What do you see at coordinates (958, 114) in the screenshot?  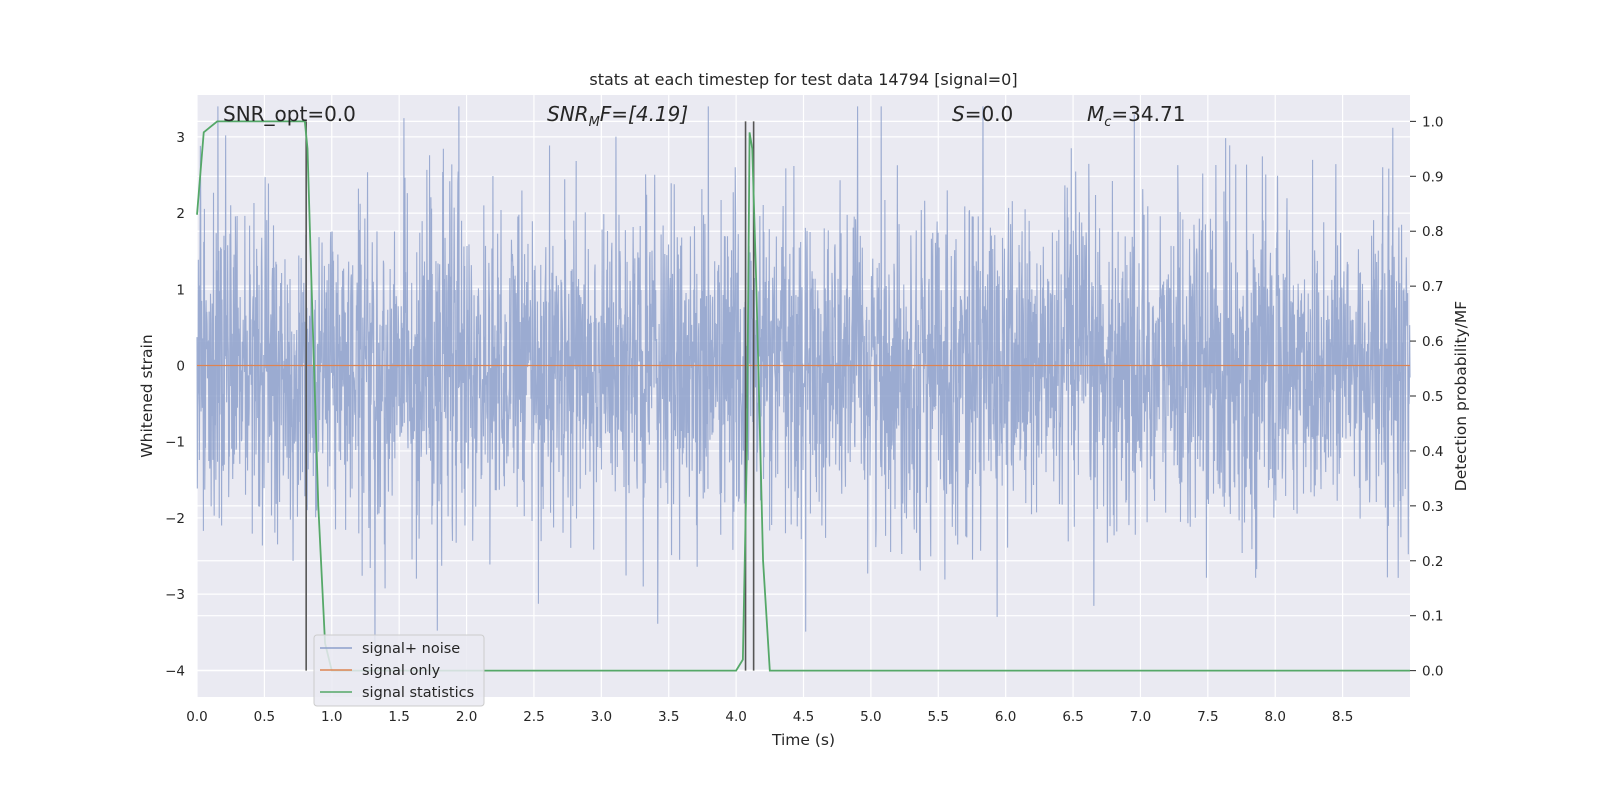 I see `annotation-s-main: S` at bounding box center [958, 114].